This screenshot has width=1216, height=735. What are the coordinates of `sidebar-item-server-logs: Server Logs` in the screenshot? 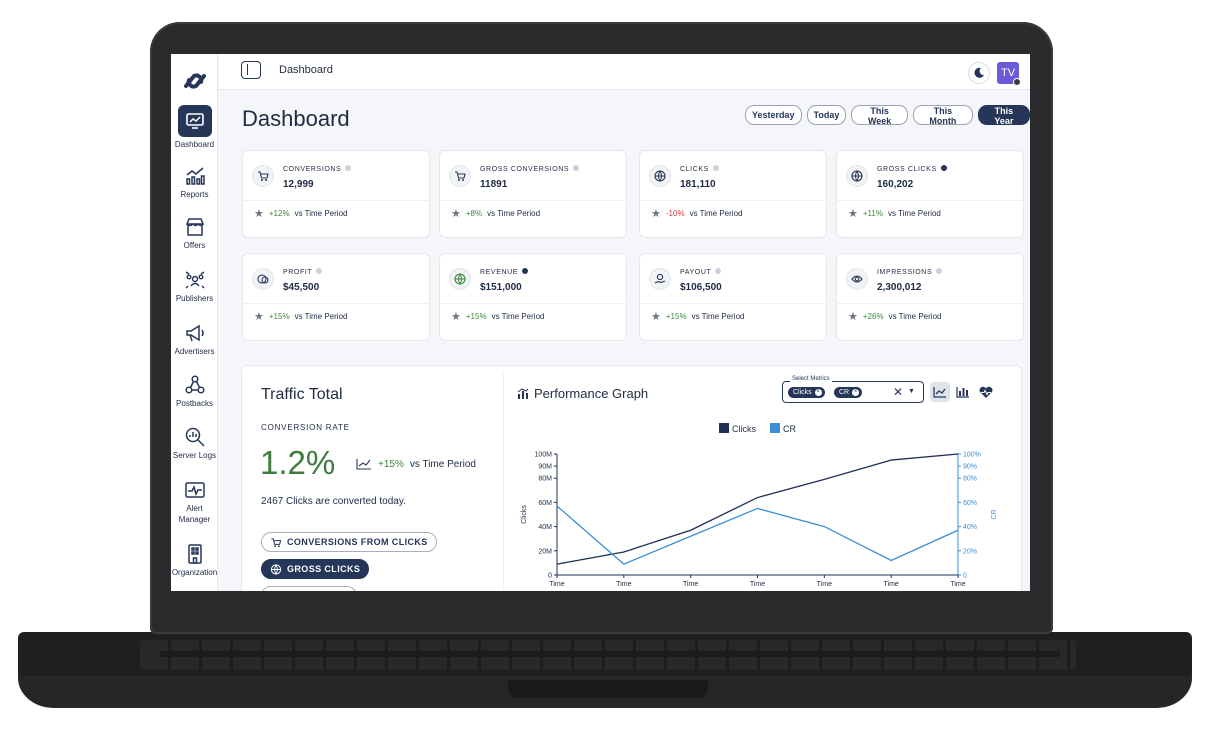 It's located at (194, 443).